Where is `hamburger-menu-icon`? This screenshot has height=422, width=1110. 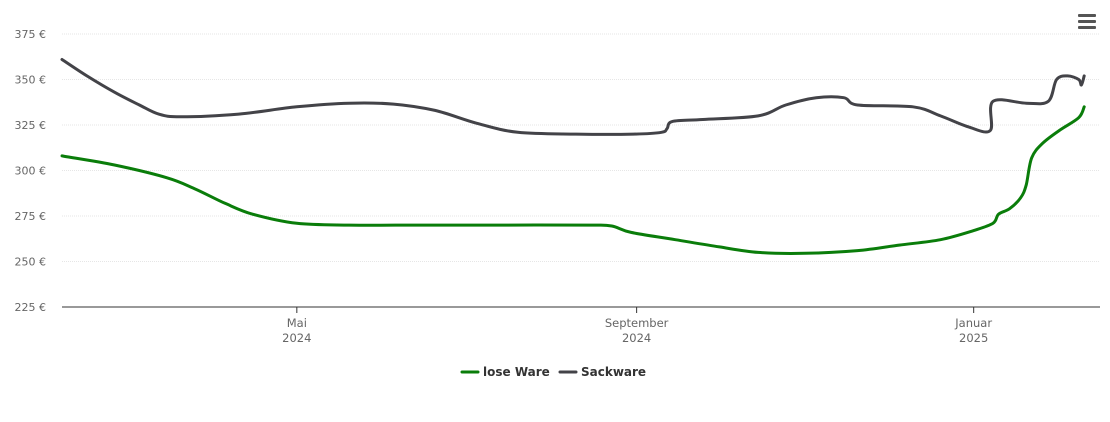 hamburger-menu-icon is located at coordinates (1087, 22).